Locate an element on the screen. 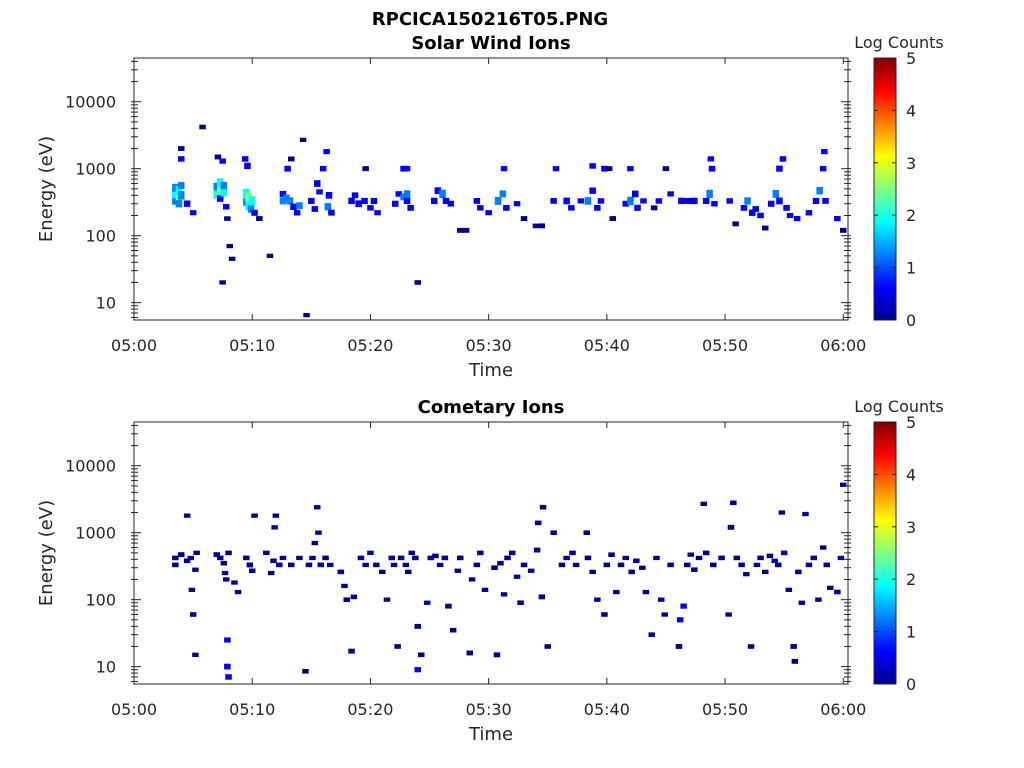 This screenshot has height=768, width=1024. x-tick-label: 05:30 is located at coordinates (489, 345).